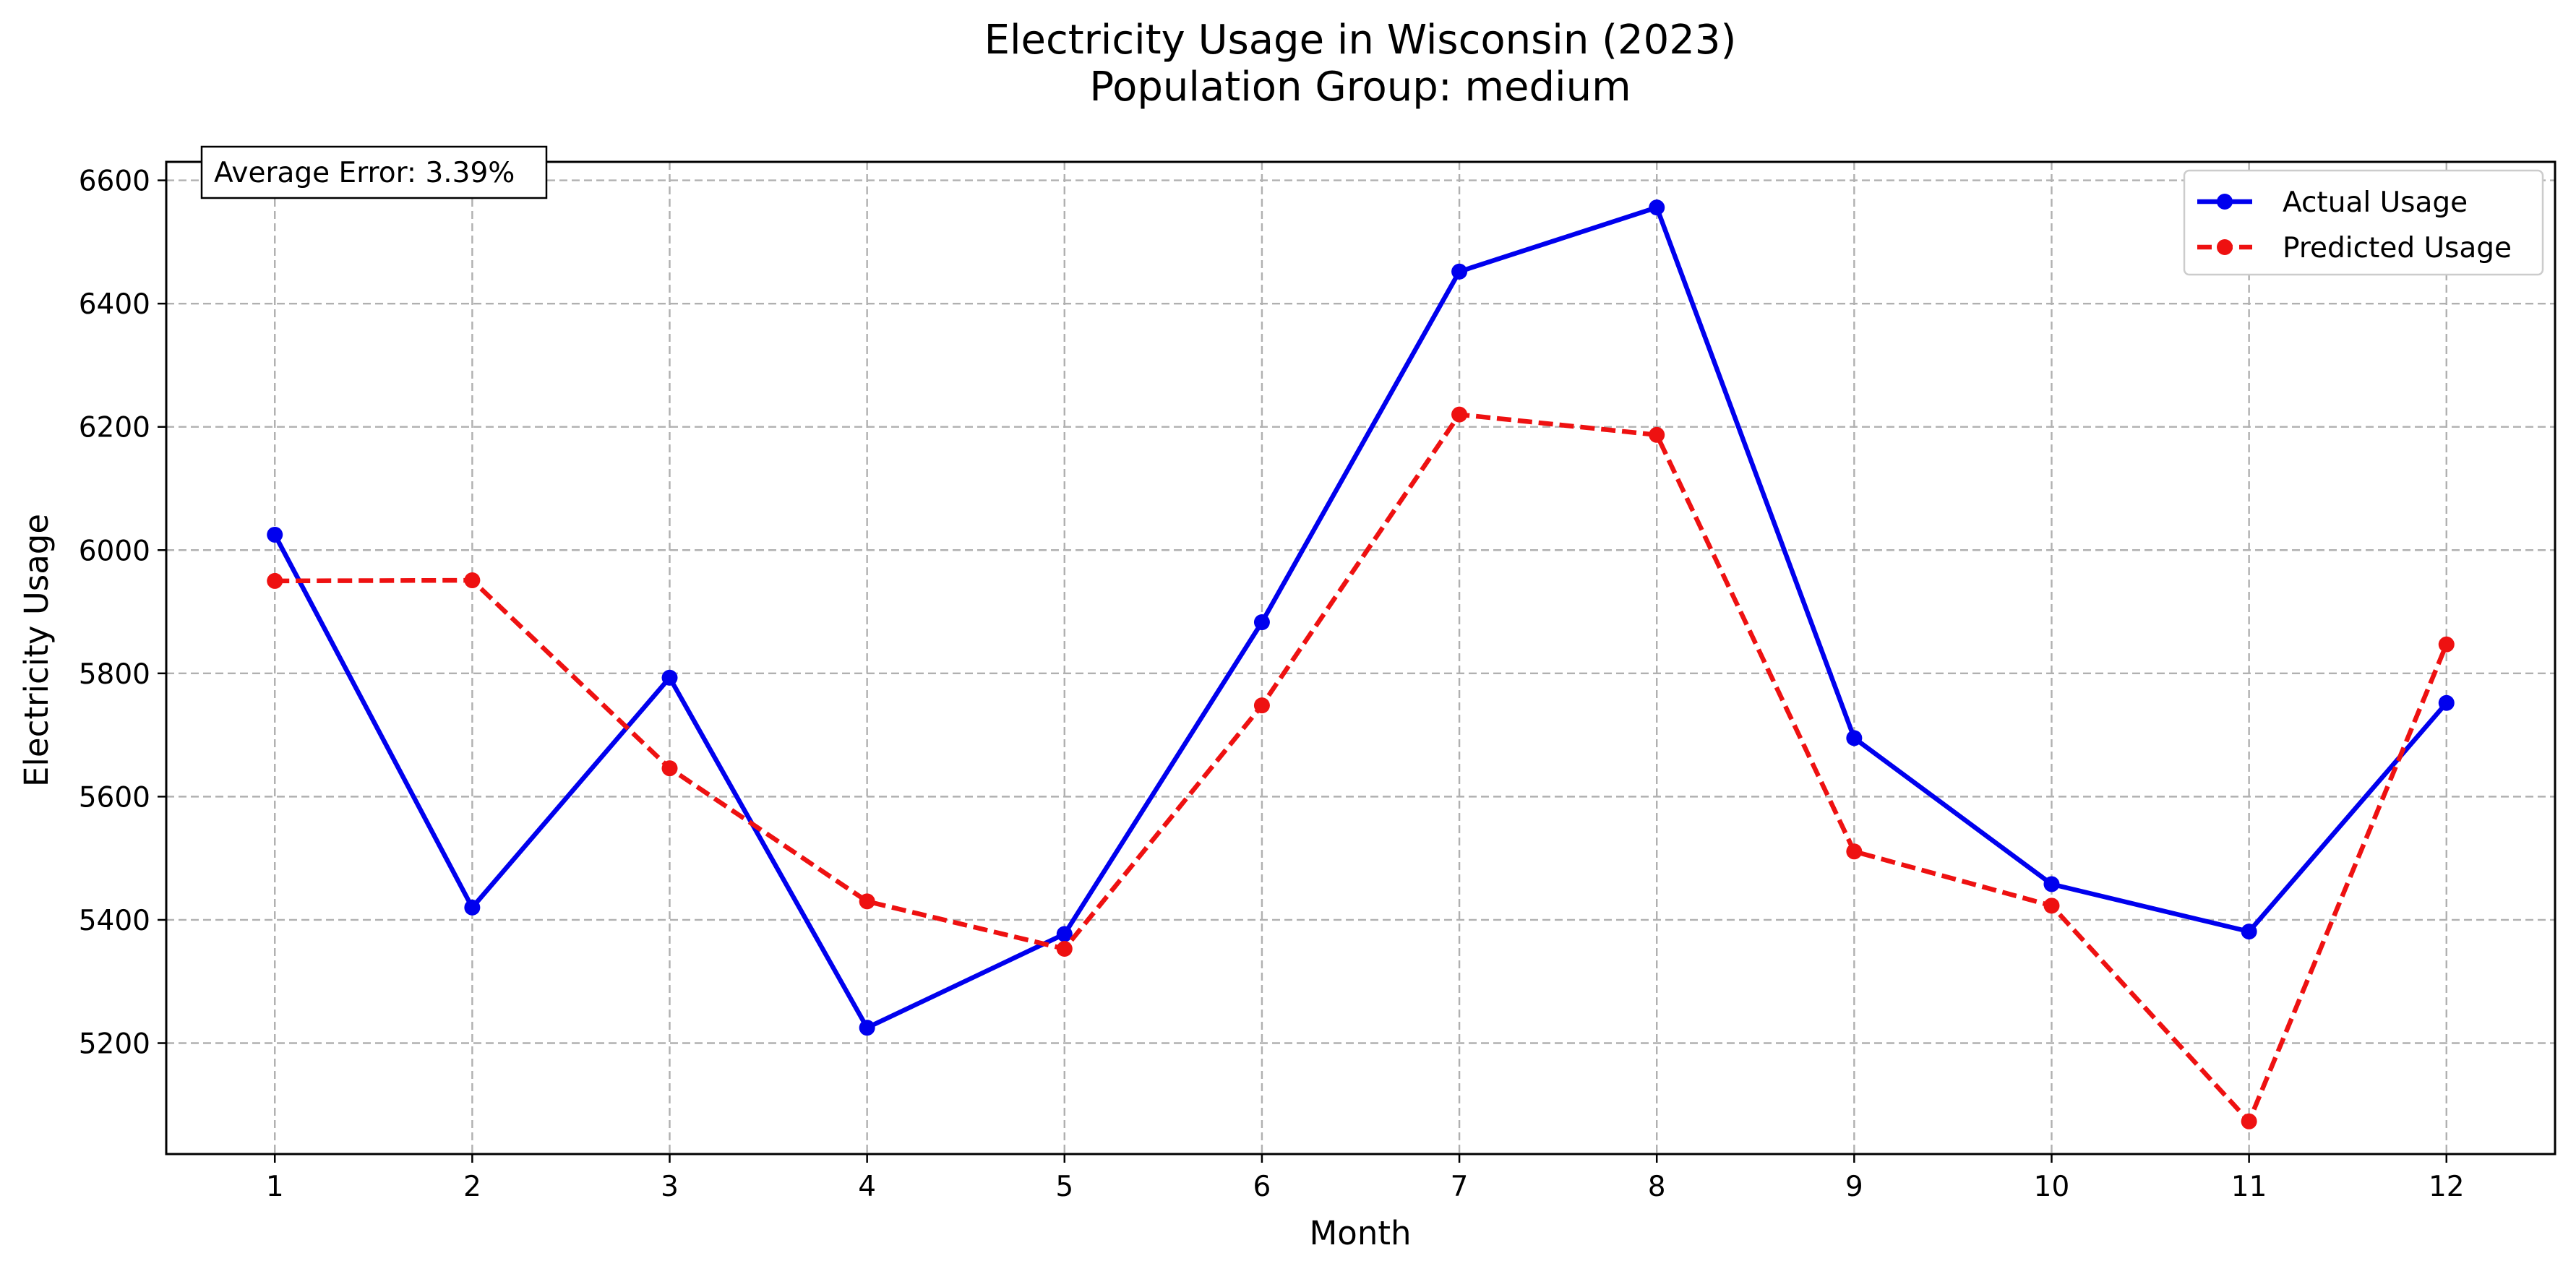  Describe the element at coordinates (2397, 248) in the screenshot. I see `legend-label-predicted: Predicted Usage` at that location.